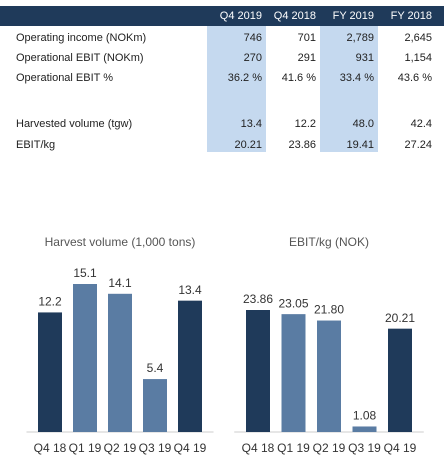 This screenshot has width=444, height=458. I want to click on table-cell: 13.4, so click(251, 124).